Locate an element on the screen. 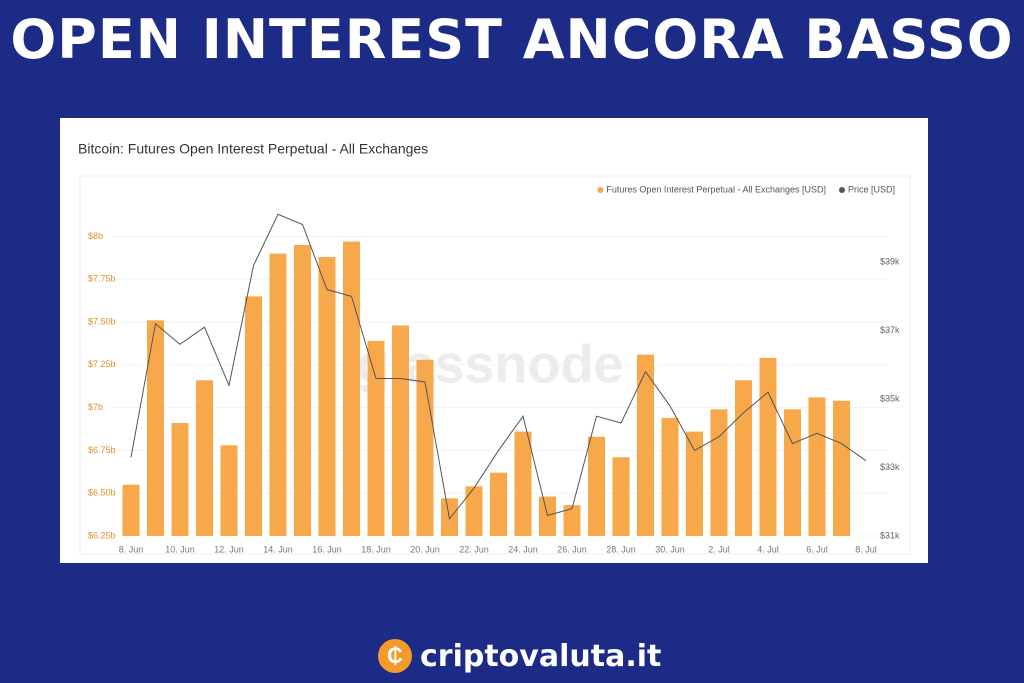  x-tick-label: 8. Jun is located at coordinates (131, 549).